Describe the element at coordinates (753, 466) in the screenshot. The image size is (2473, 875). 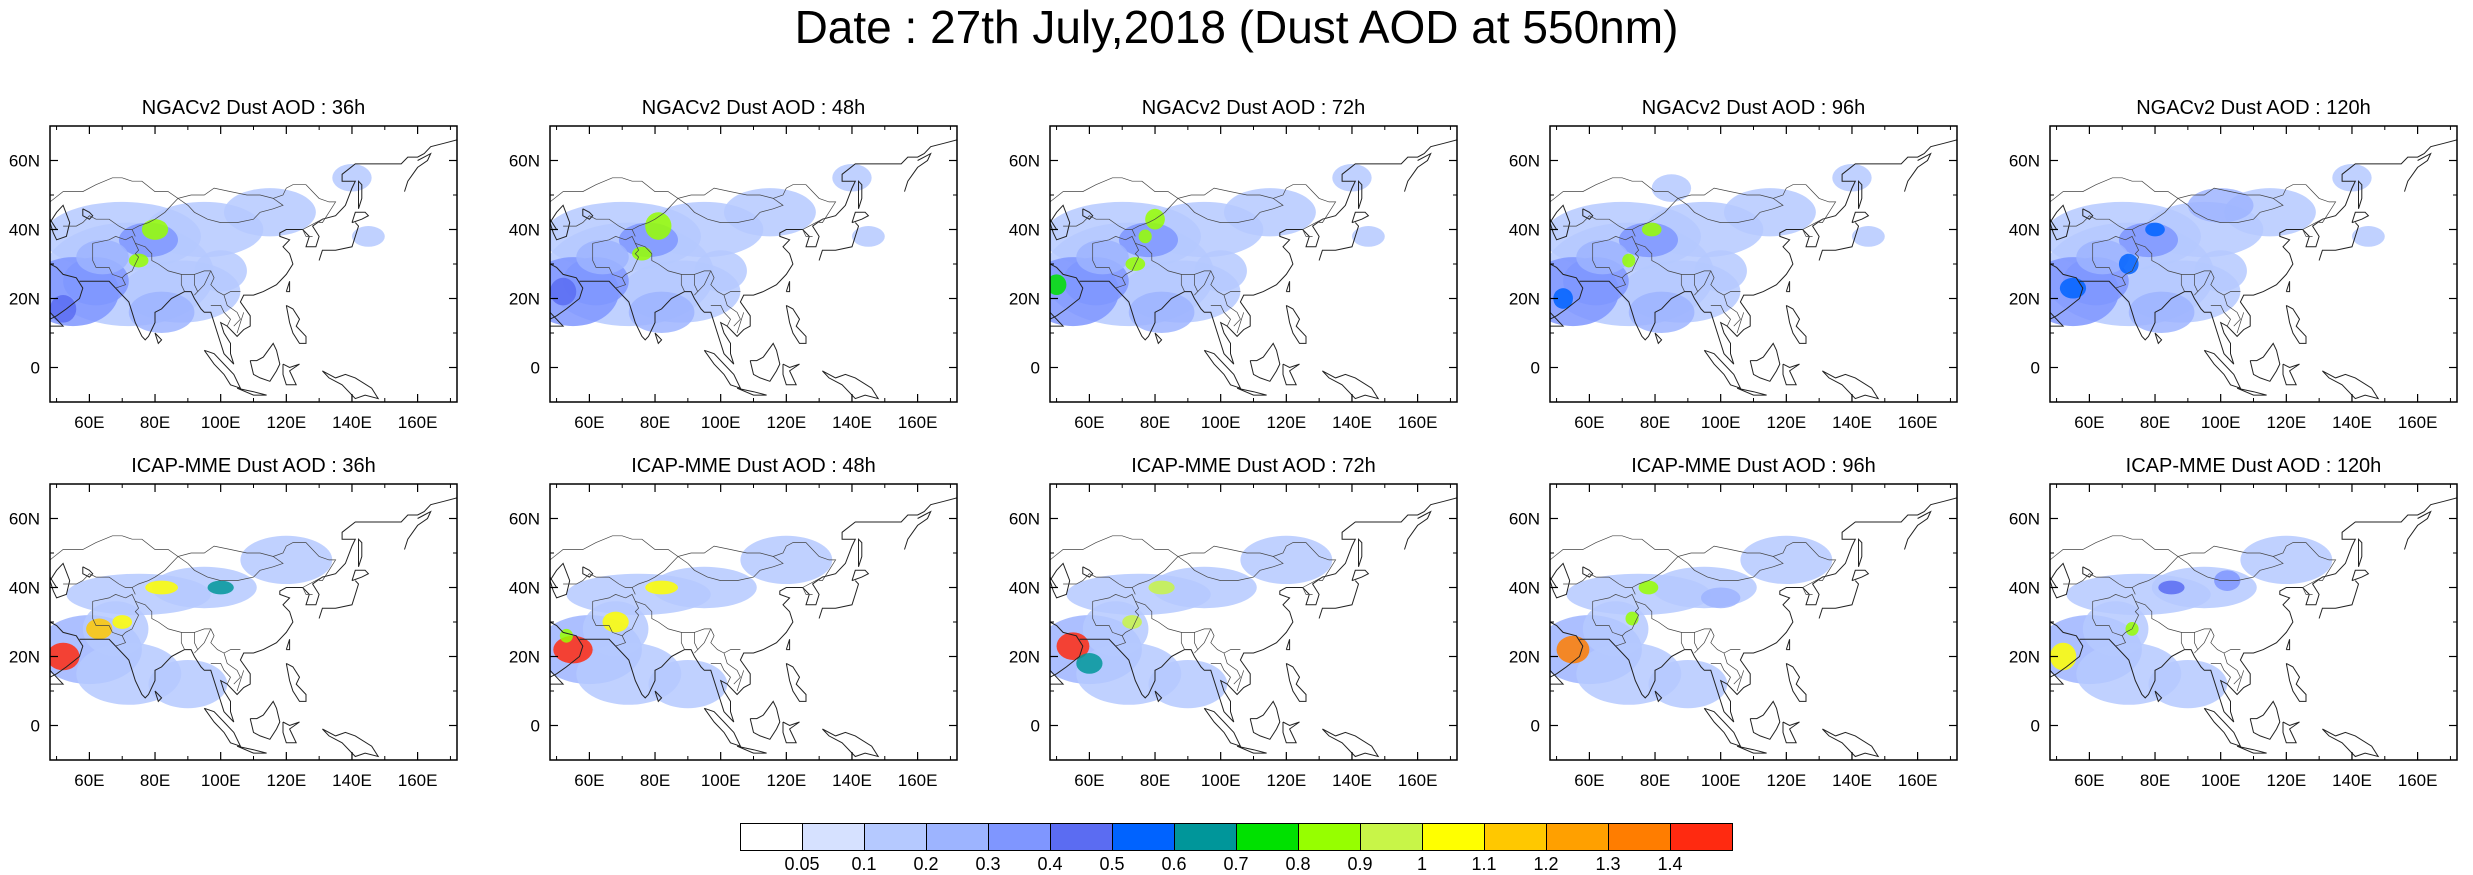
I see `panel-title: ICAP-MME Dust AOD : 48h` at that location.